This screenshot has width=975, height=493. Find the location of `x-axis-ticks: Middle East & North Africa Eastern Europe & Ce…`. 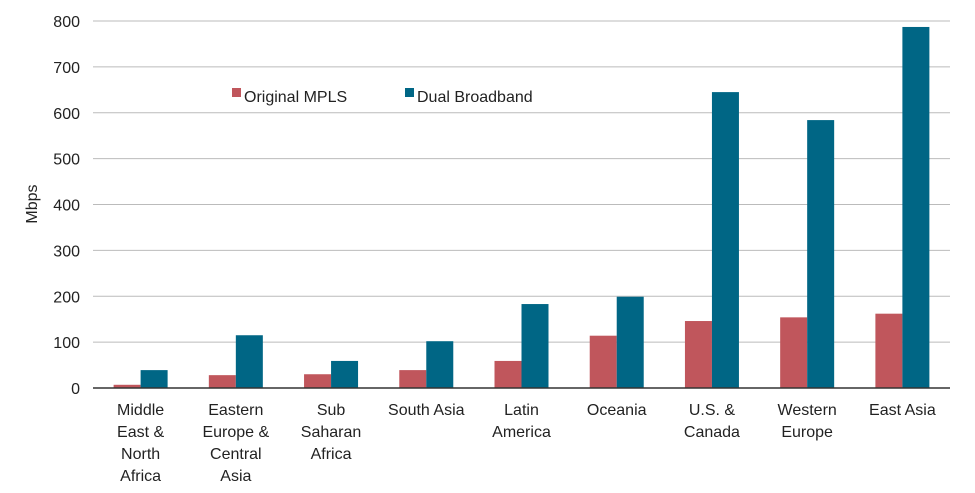

x-axis-ticks: Middle East & North Africa Eastern Europe & Ce… is located at coordinates (526, 443).